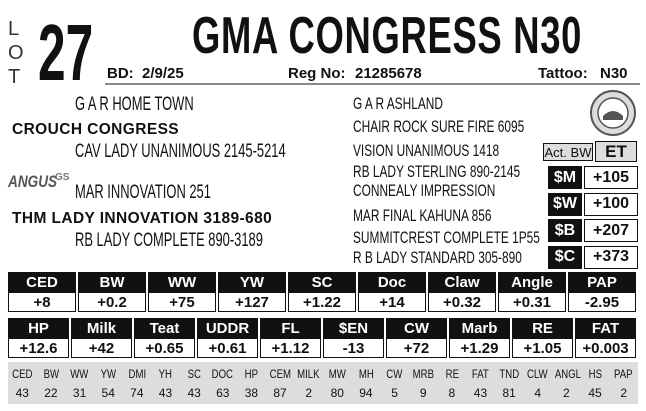 The height and width of the screenshot is (411, 646). I want to click on epd-value: +0.61, so click(227, 348).